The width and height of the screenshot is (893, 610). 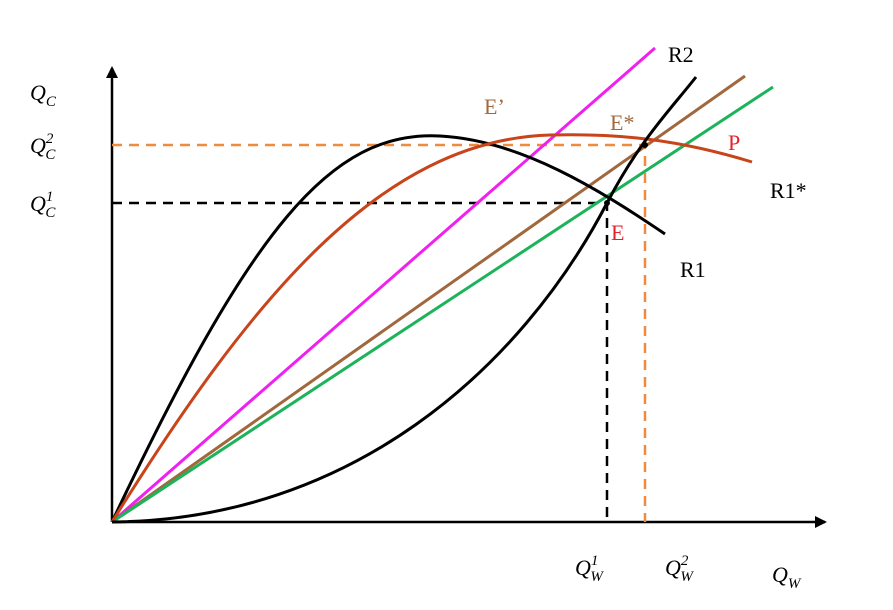 I want to click on x-tick-label: Q1 W, so click(x=589, y=569).